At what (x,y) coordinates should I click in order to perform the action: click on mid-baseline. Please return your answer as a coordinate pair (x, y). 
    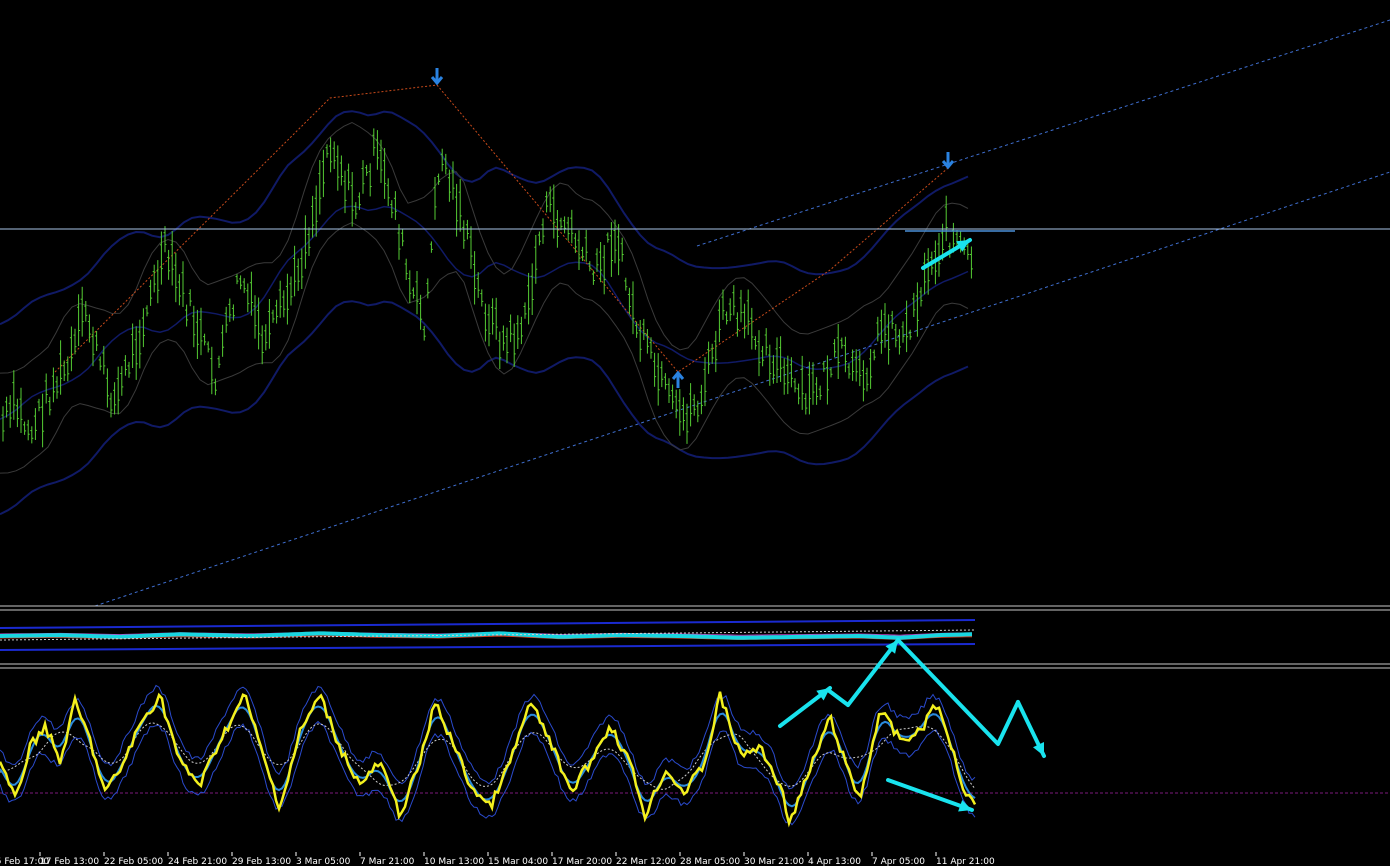
    Looking at the image, I should click on (488, 635).